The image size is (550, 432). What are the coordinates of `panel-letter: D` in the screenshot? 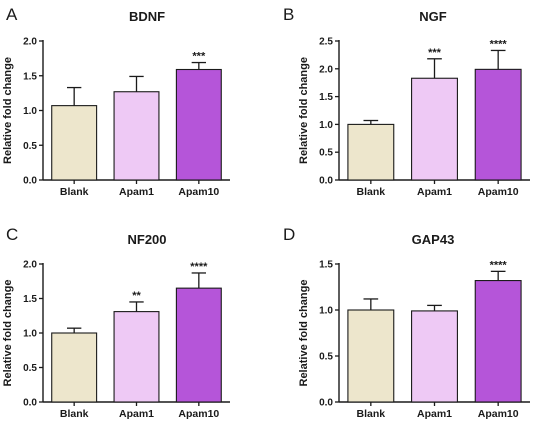 It's located at (289, 234).